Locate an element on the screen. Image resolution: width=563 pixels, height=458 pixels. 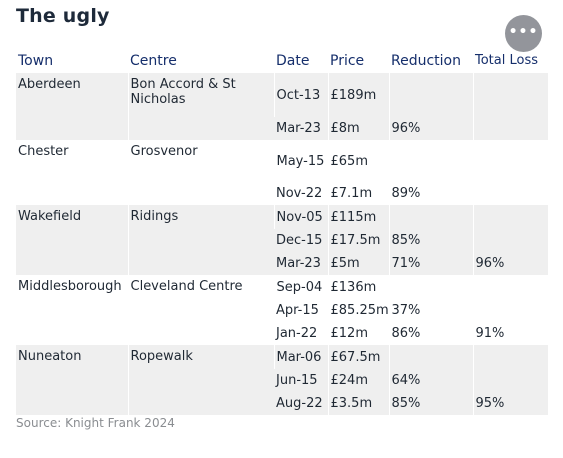
price-cell: £3.5m is located at coordinates (358, 403).